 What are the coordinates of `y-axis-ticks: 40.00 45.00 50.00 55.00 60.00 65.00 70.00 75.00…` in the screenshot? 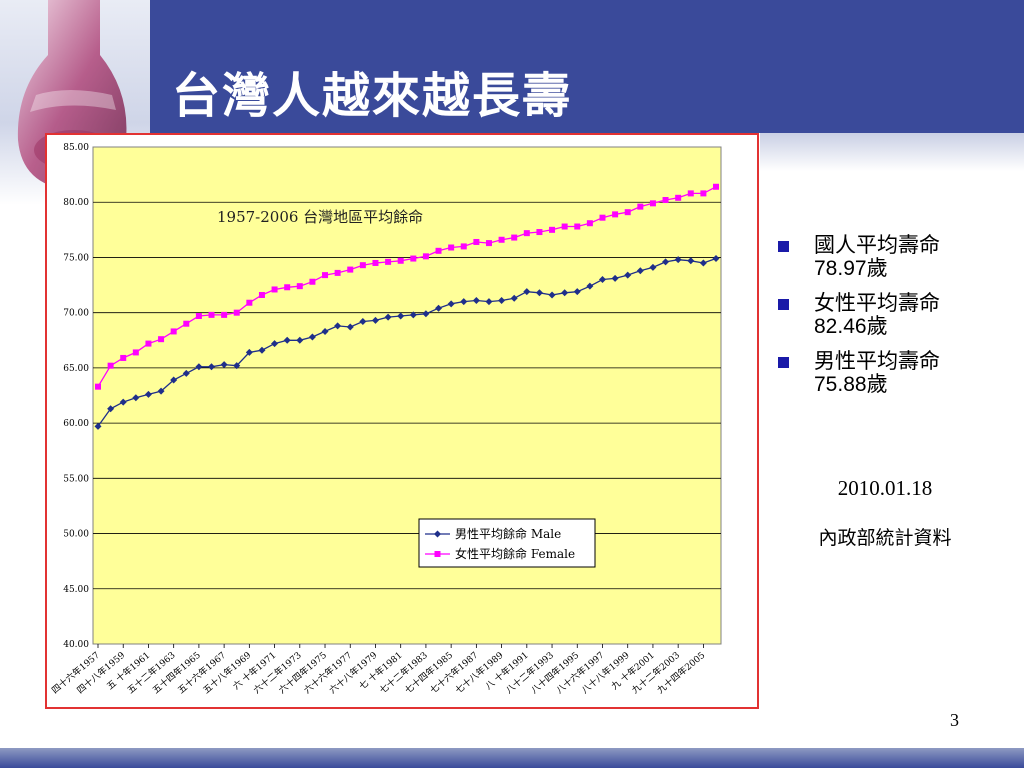 It's located at (76, 396).